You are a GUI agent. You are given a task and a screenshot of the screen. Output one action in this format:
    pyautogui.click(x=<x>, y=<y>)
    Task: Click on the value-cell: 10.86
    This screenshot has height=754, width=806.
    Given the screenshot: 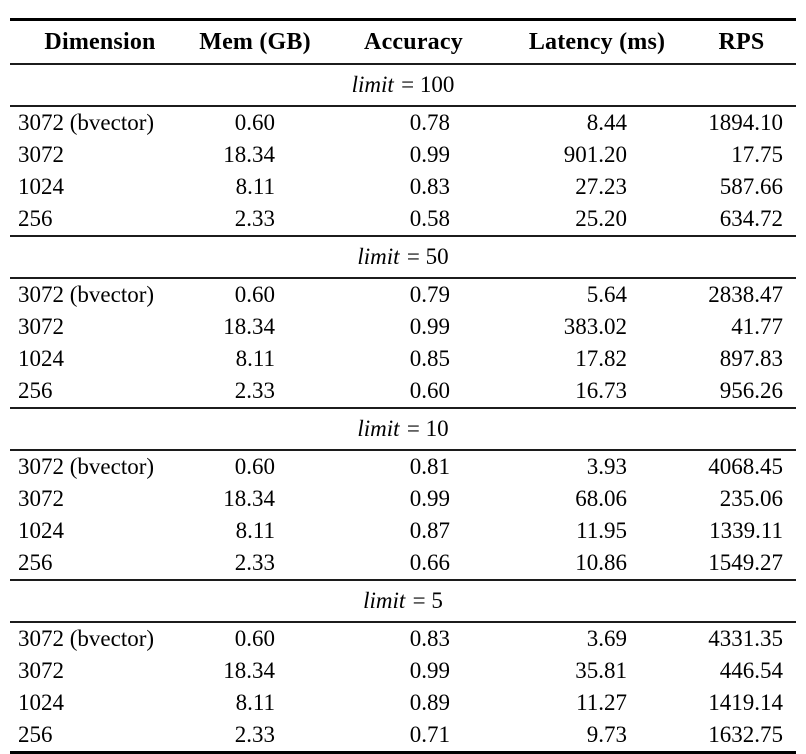 What is the action you would take?
    pyautogui.click(x=601, y=562)
    